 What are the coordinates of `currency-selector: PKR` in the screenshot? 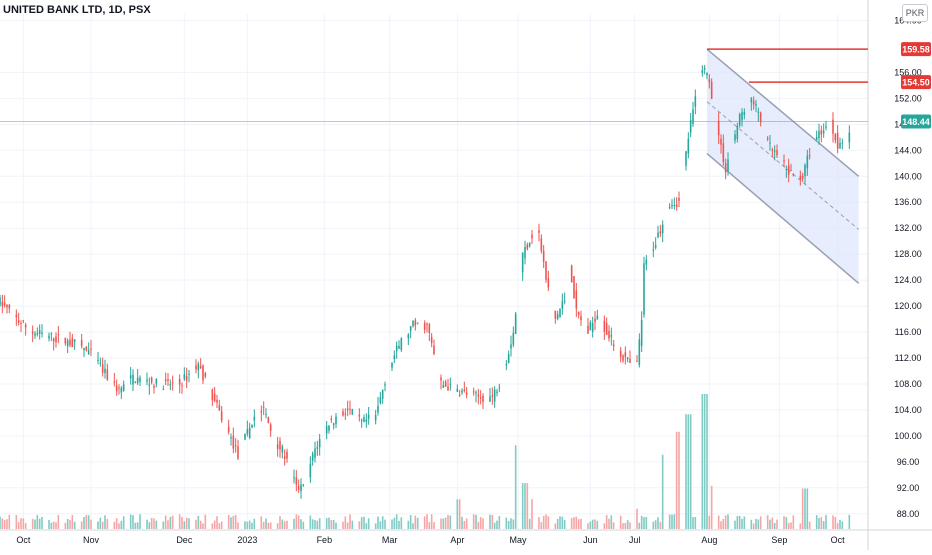 It's located at (915, 13).